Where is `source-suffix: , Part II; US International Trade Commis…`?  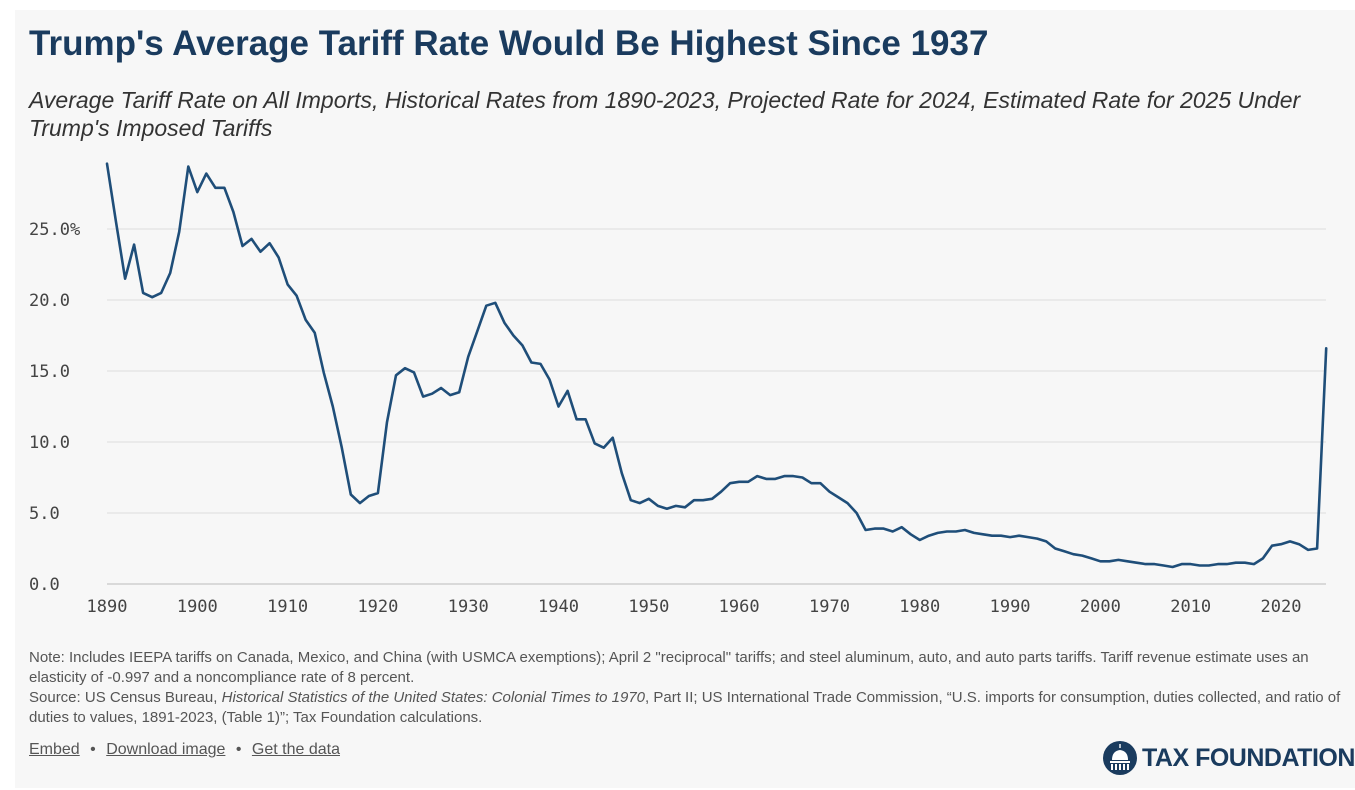 source-suffix: , Part II; US International Trade Commis… is located at coordinates (685, 707).